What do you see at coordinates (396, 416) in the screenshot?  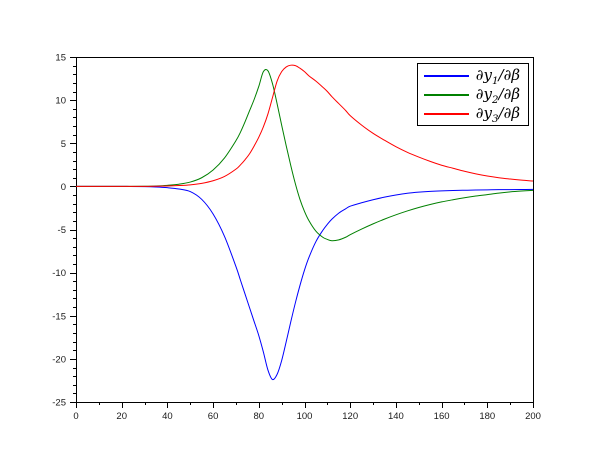 I see `x-tick-label: 140` at bounding box center [396, 416].